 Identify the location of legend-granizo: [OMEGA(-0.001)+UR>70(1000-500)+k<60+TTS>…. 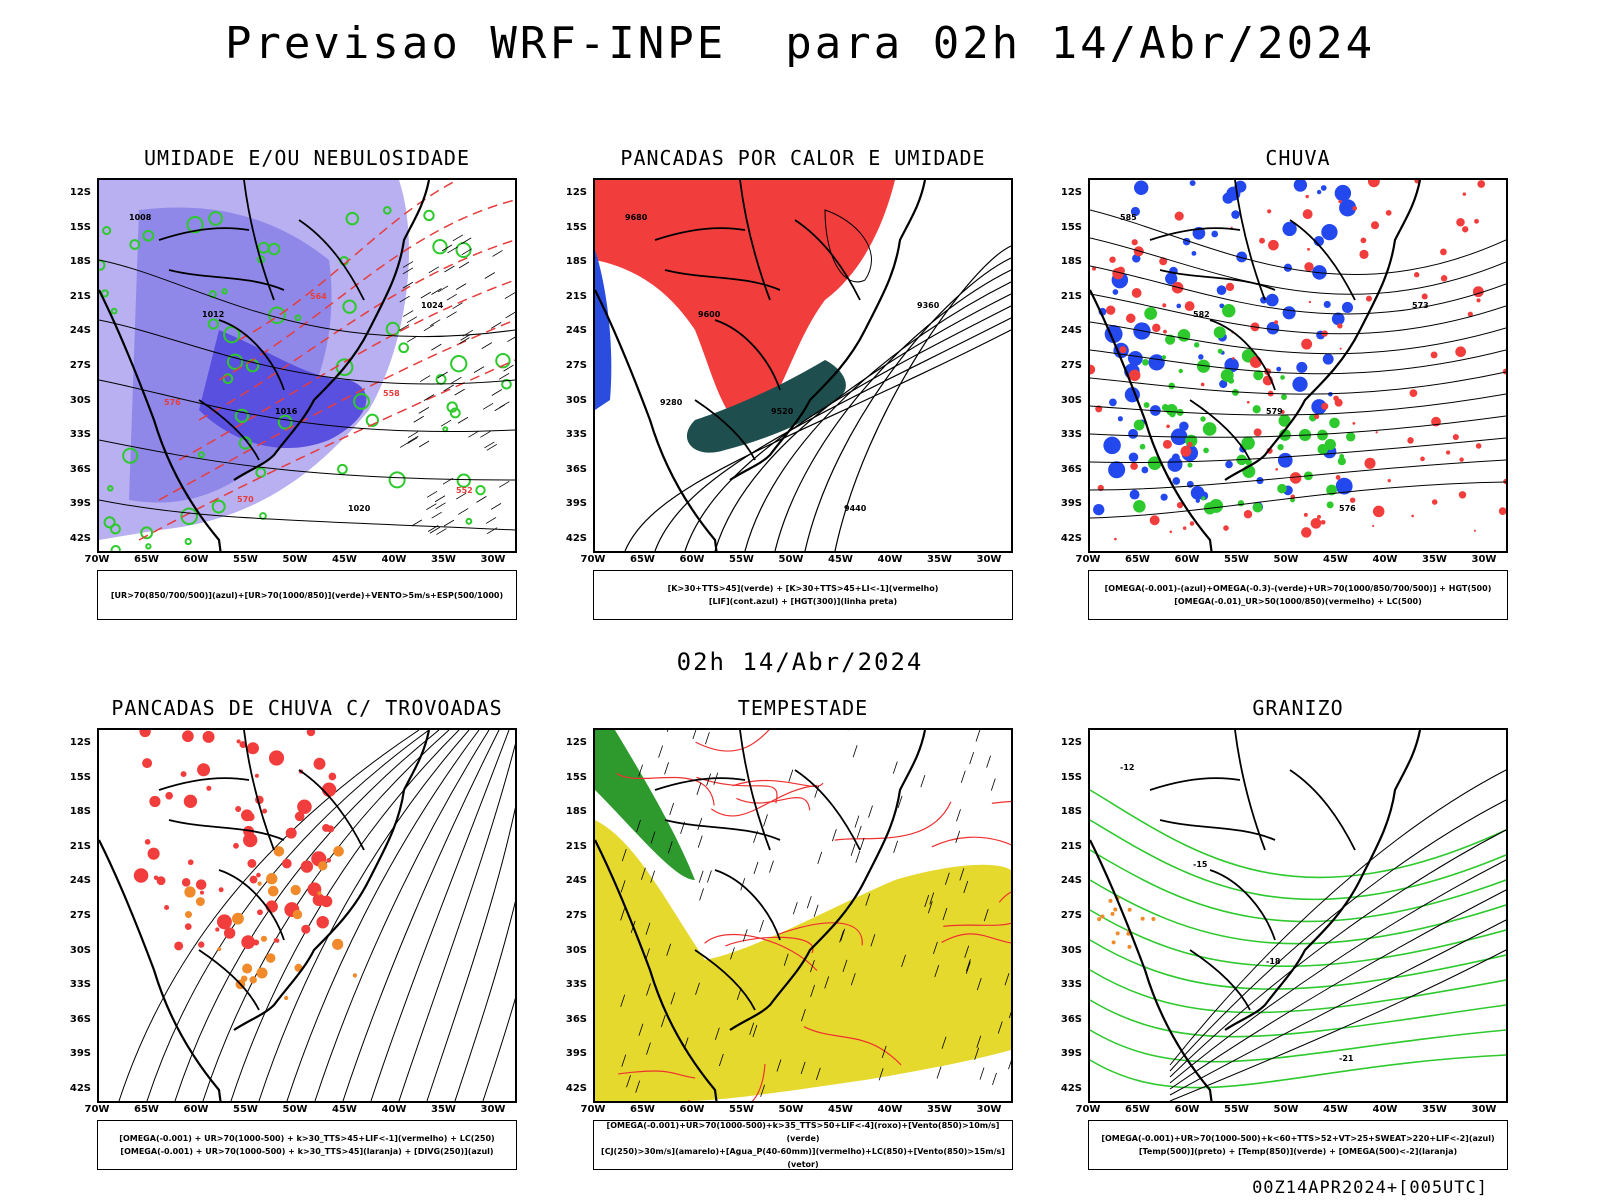
(1298, 1145).